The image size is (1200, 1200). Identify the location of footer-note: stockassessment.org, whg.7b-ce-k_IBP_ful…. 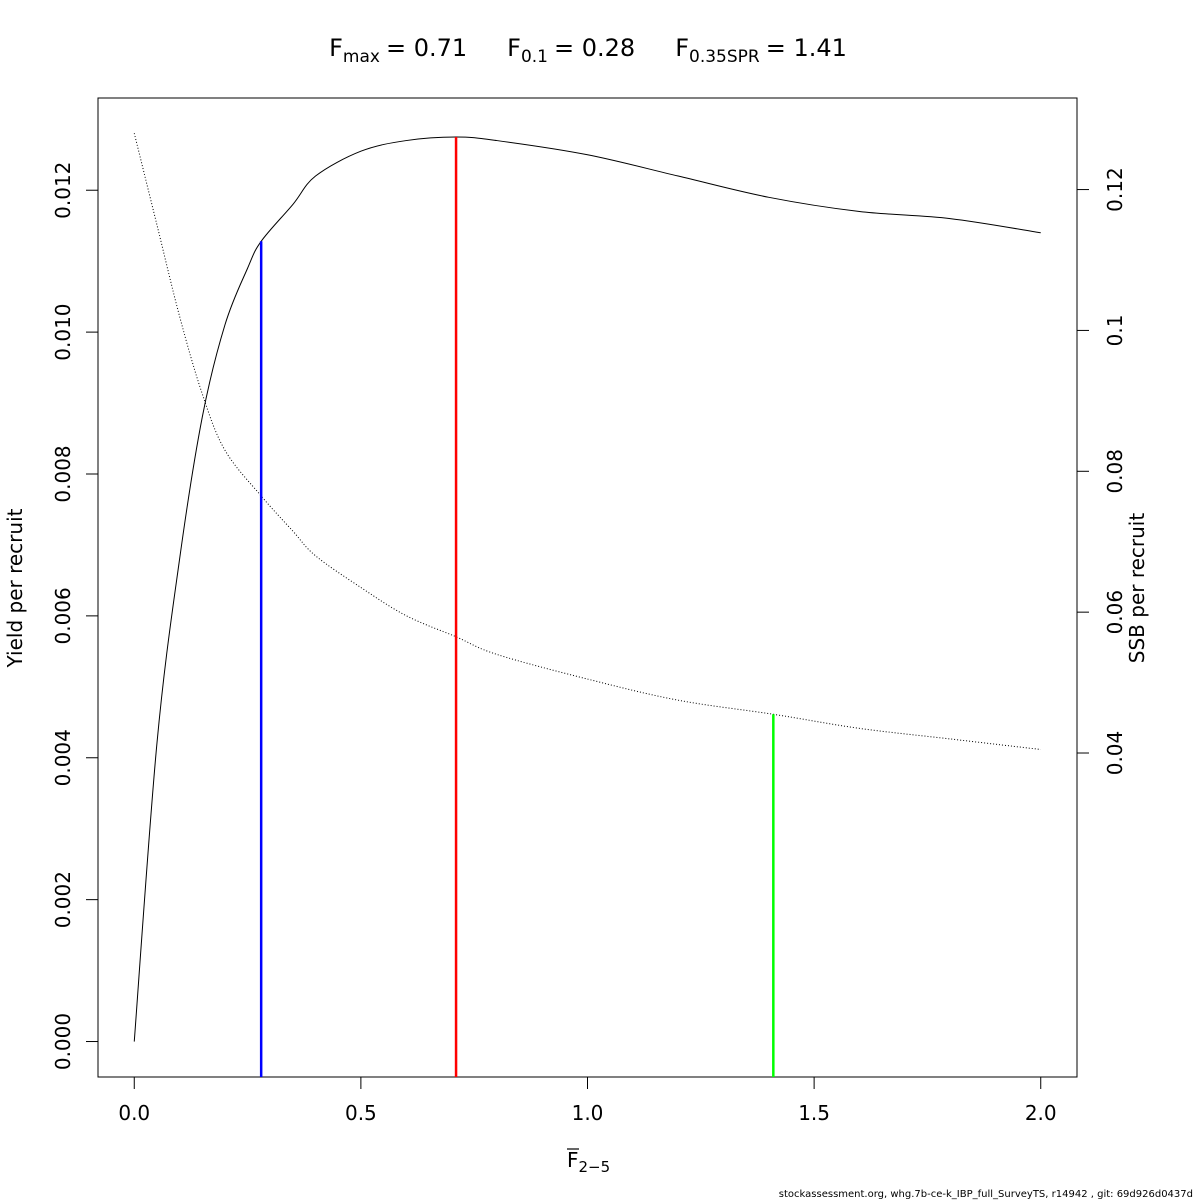
(986, 1194).